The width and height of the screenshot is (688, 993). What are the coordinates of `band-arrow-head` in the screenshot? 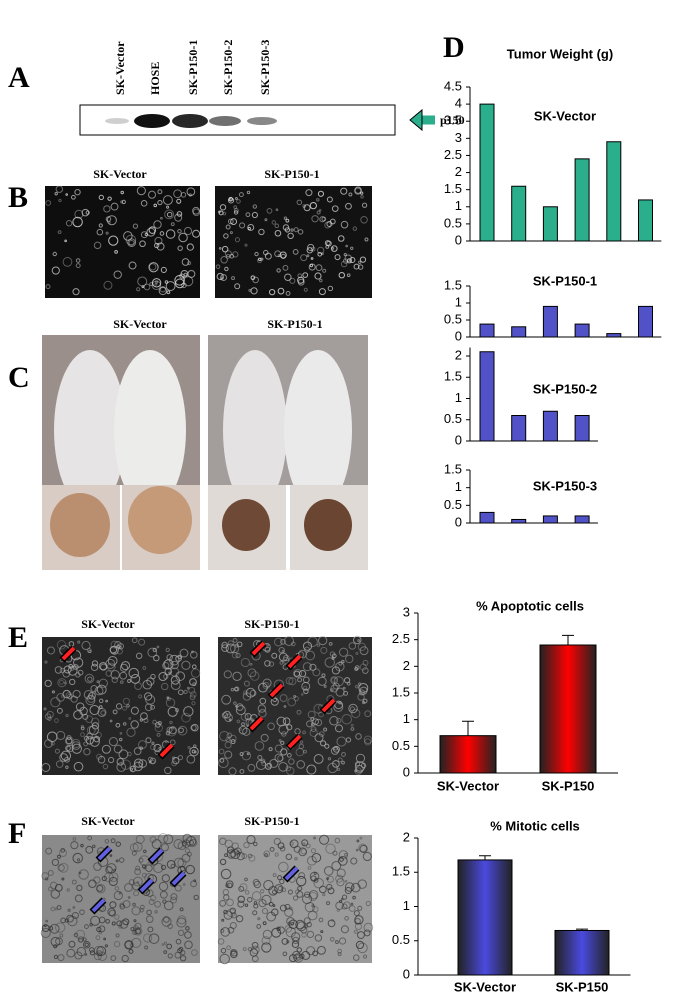 It's located at (416, 120).